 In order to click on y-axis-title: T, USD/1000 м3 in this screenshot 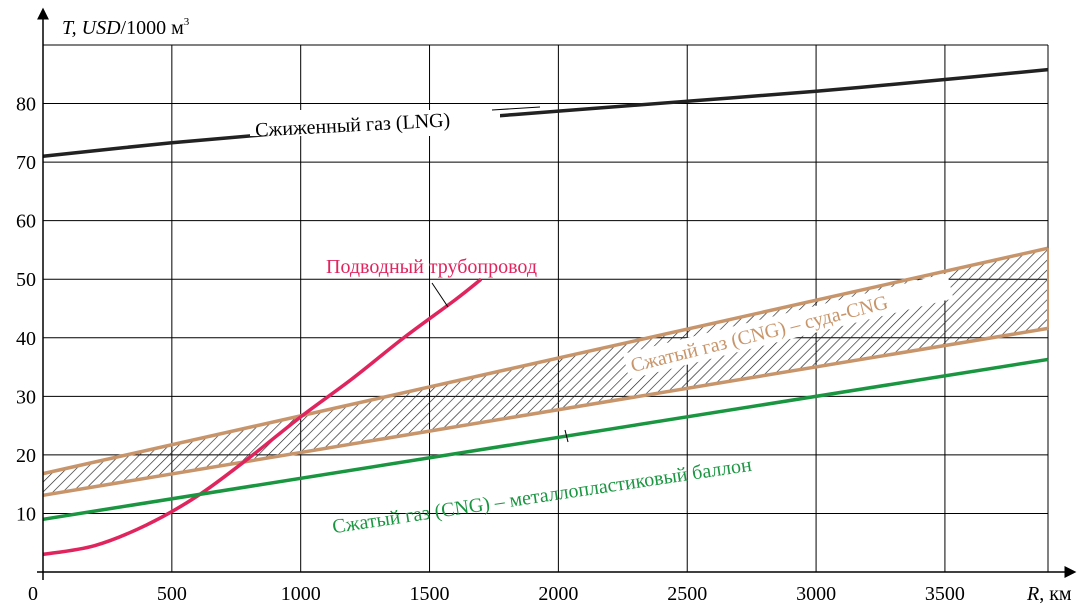, I will do `click(126, 27)`.